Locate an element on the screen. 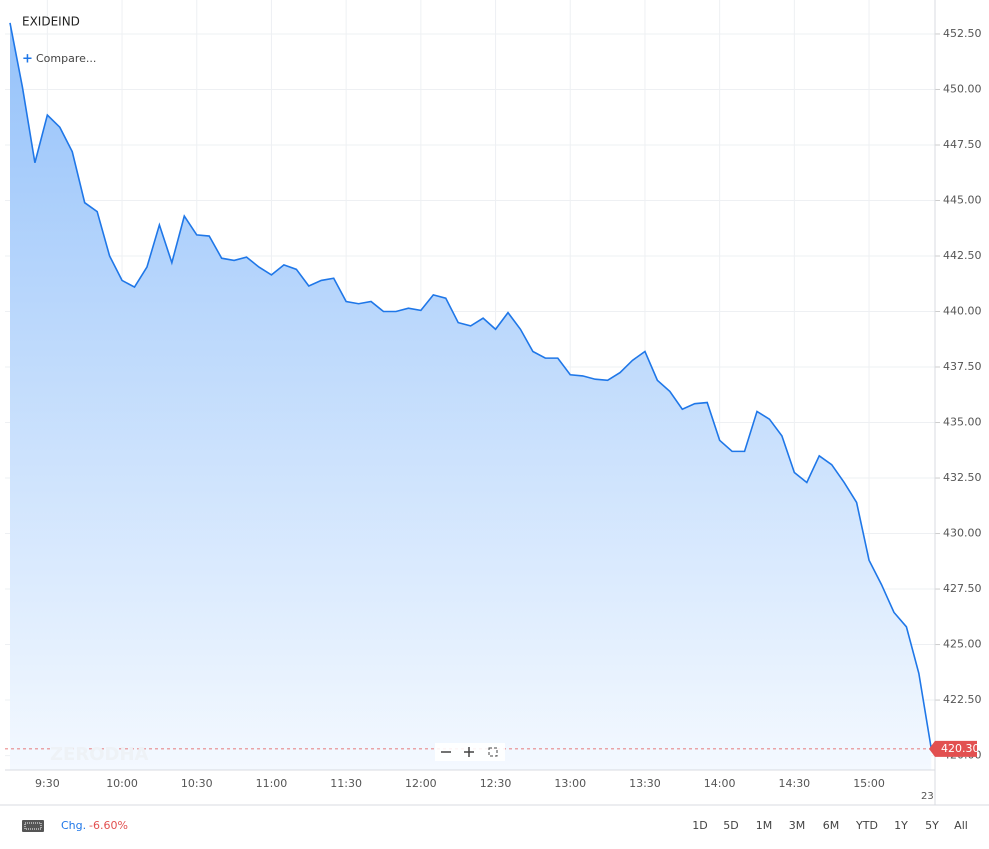 The width and height of the screenshot is (989, 849). date-label: 23 is located at coordinates (927, 796).